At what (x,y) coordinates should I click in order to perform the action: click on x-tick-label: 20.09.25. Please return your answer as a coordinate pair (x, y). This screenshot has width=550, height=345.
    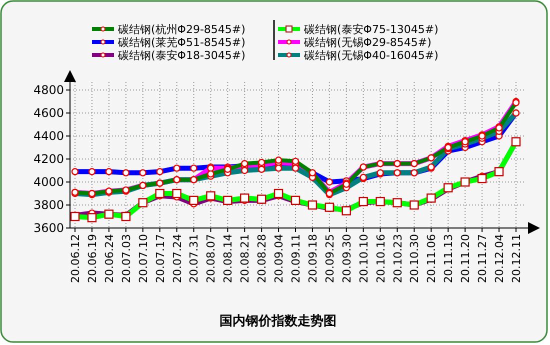
    Looking at the image, I should click on (329, 258).